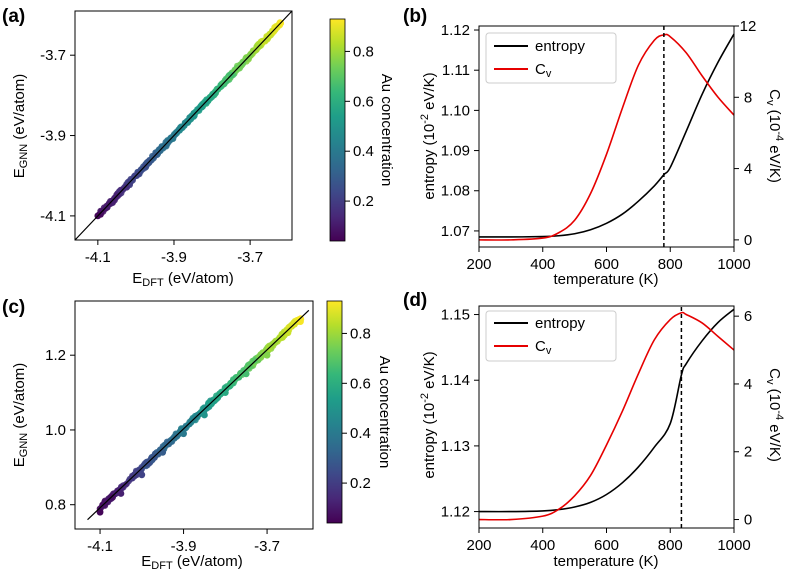  What do you see at coordinates (455, 446) in the screenshot?
I see `y-left-tick-label: 1.13` at bounding box center [455, 446].